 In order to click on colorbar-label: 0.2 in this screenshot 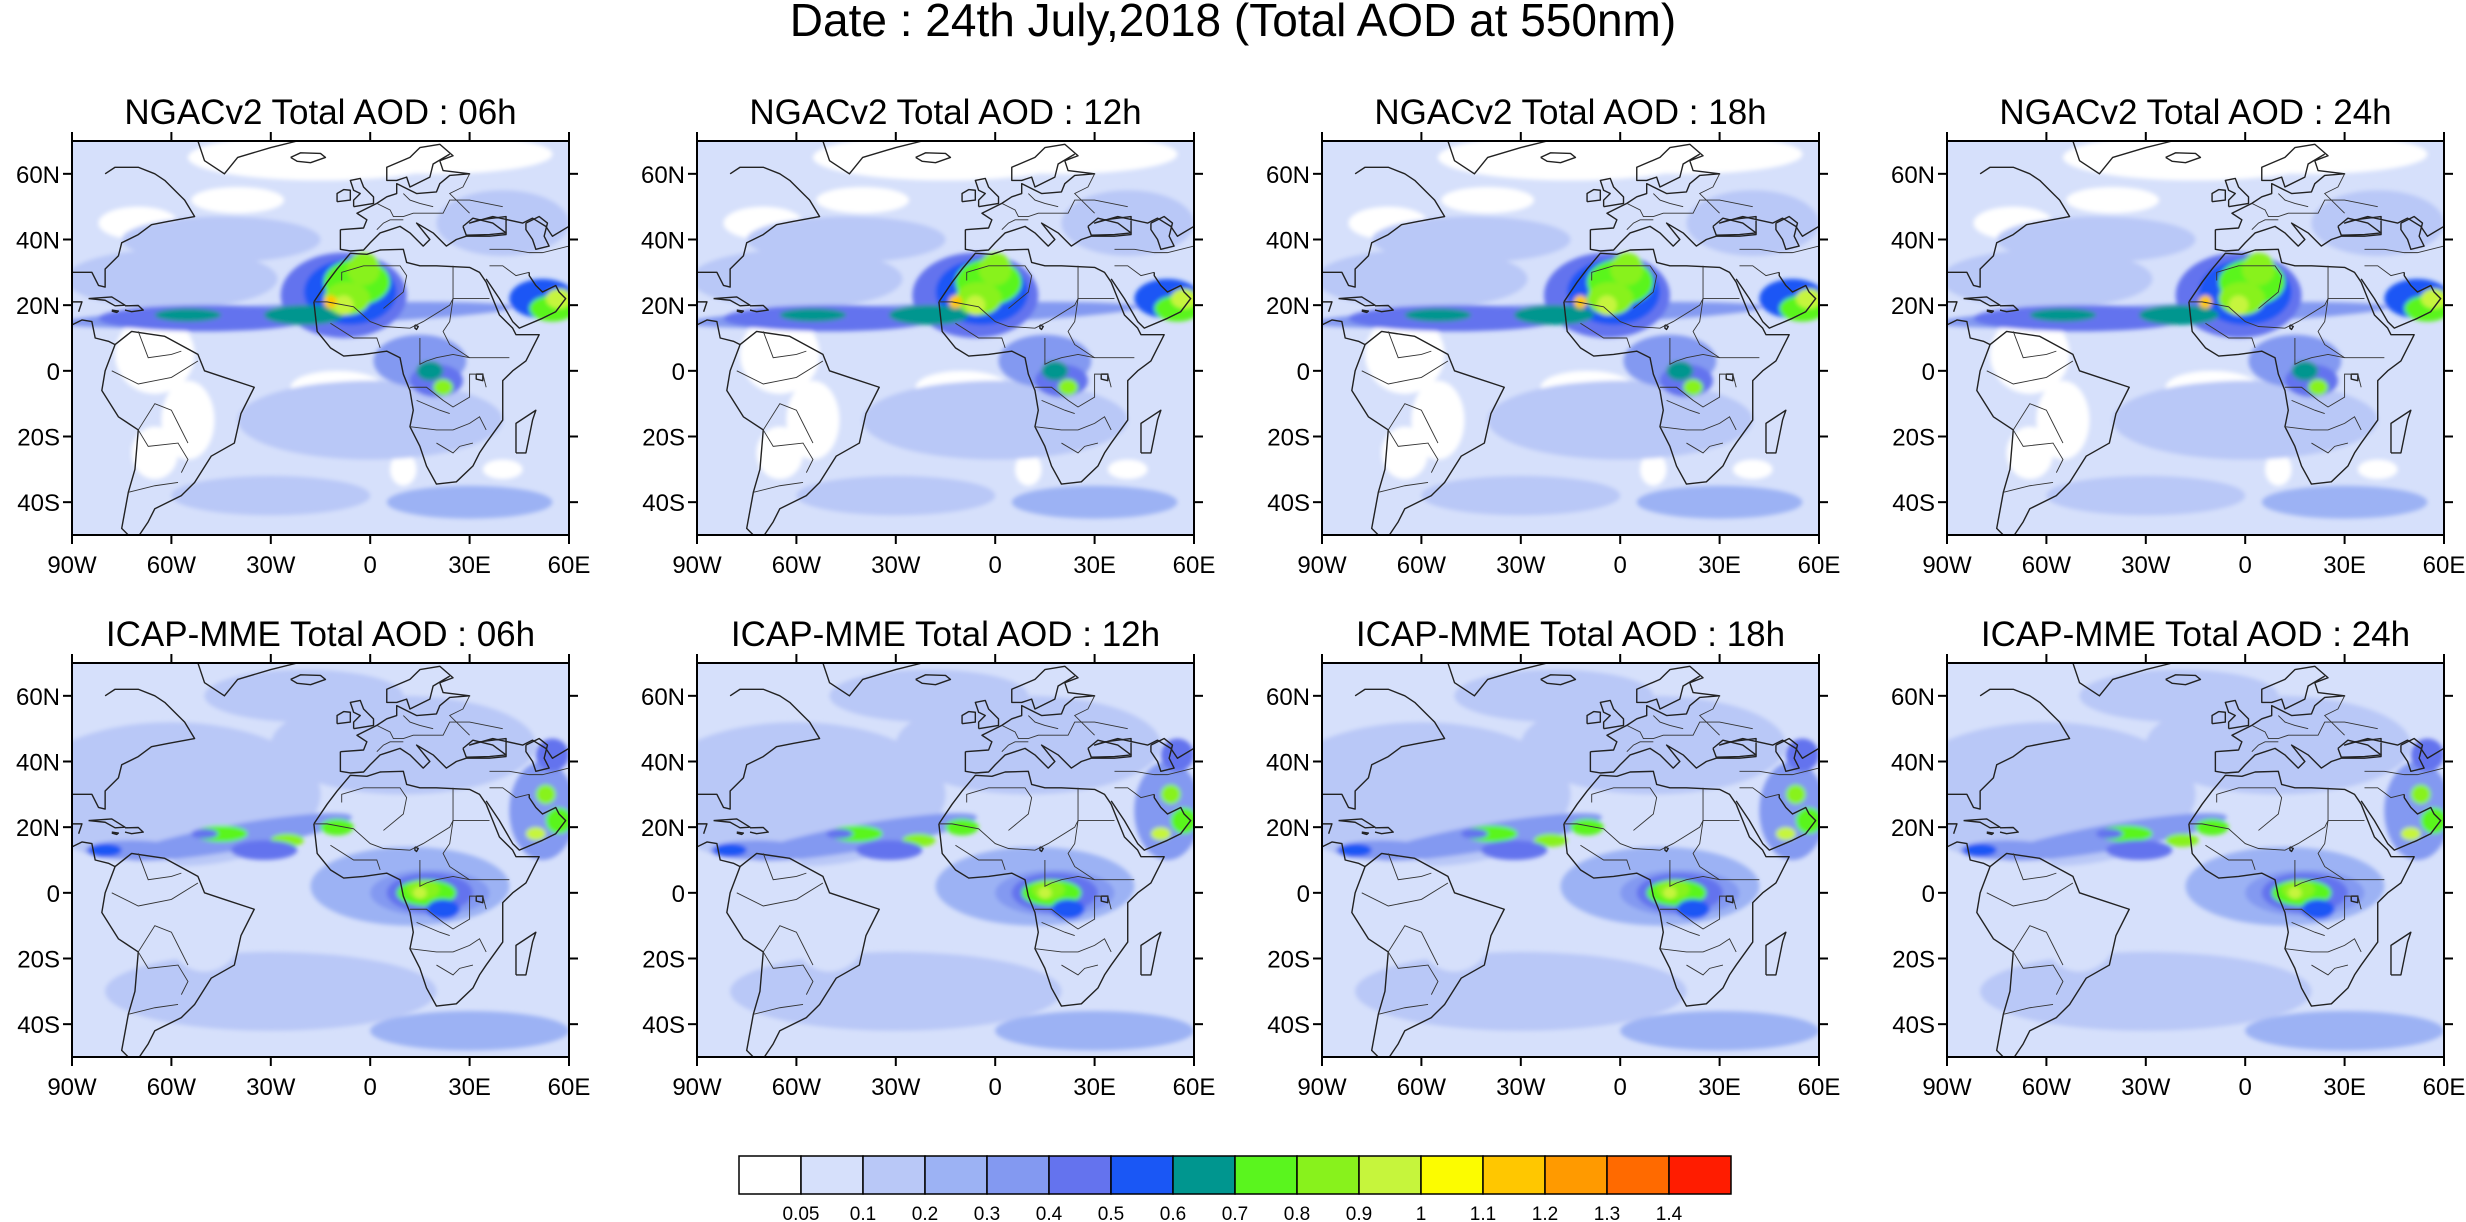, I will do `click(925, 1213)`.